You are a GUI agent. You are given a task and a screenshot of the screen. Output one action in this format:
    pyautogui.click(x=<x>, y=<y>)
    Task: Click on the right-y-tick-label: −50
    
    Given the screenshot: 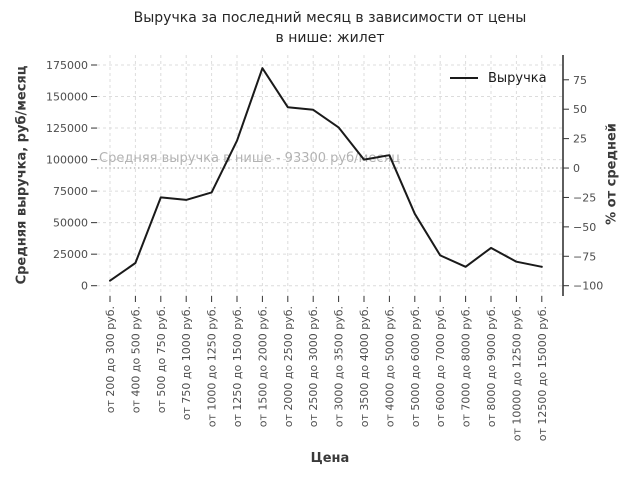 What is the action you would take?
    pyautogui.click(x=584, y=227)
    